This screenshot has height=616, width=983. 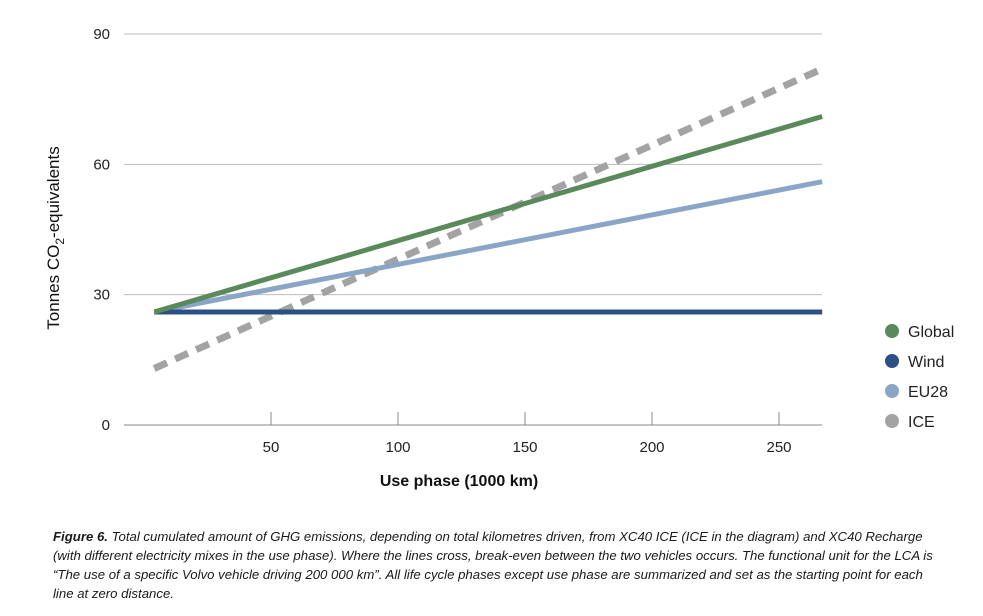 What do you see at coordinates (892, 391) in the screenshot?
I see `legend-marker-eu28` at bounding box center [892, 391].